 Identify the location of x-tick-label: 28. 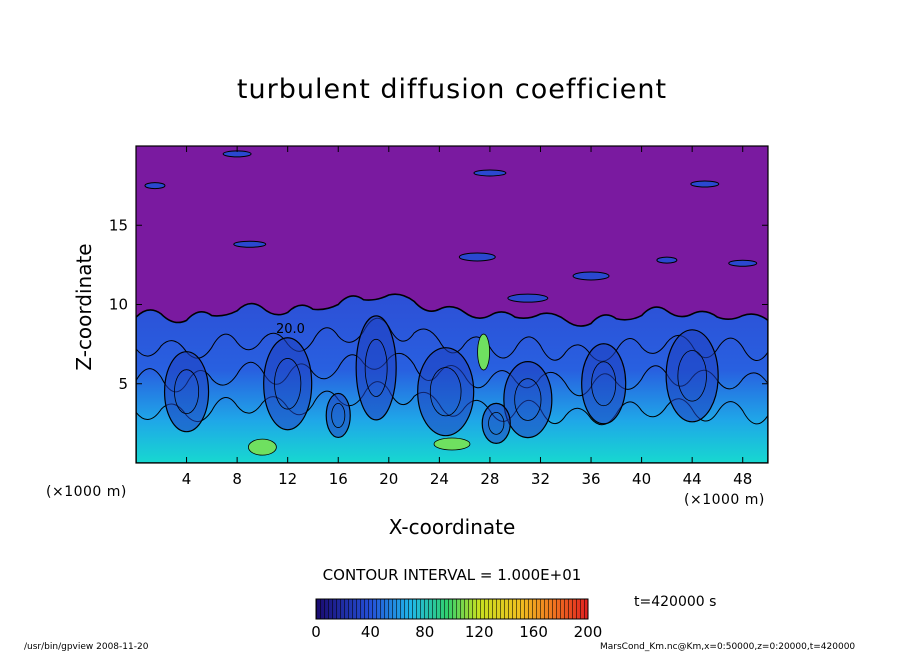
(489, 479).